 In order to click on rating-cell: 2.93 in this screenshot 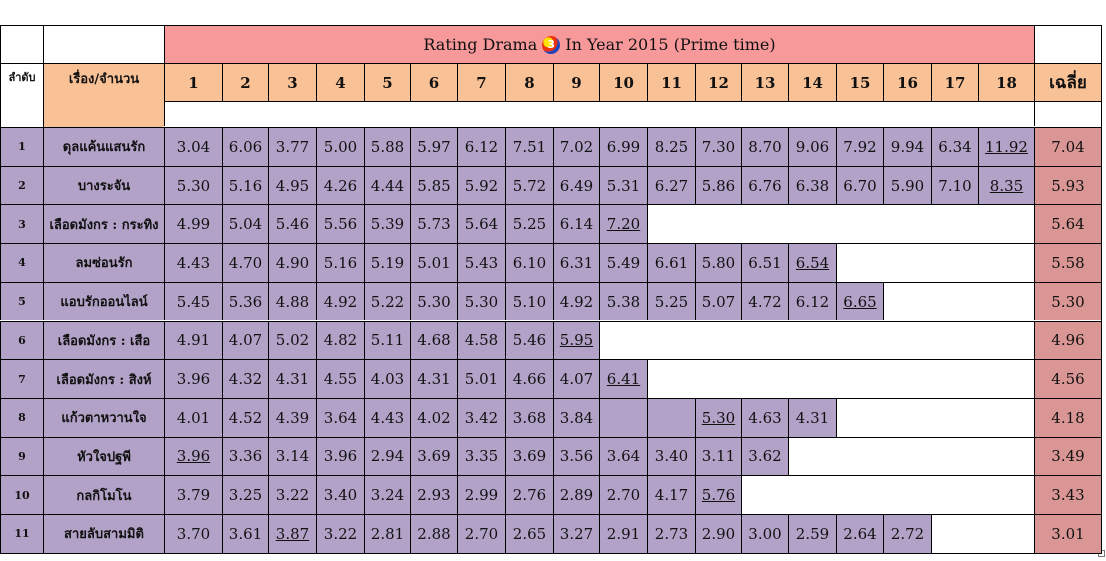, I will do `click(433, 494)`.